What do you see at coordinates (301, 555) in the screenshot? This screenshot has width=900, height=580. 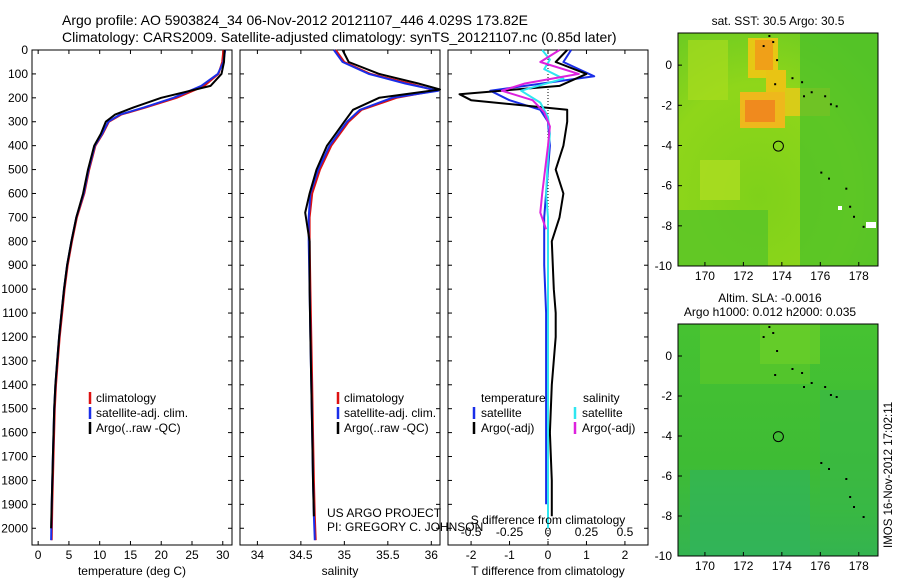 I see `salinity-xtick-label: 34.5` at bounding box center [301, 555].